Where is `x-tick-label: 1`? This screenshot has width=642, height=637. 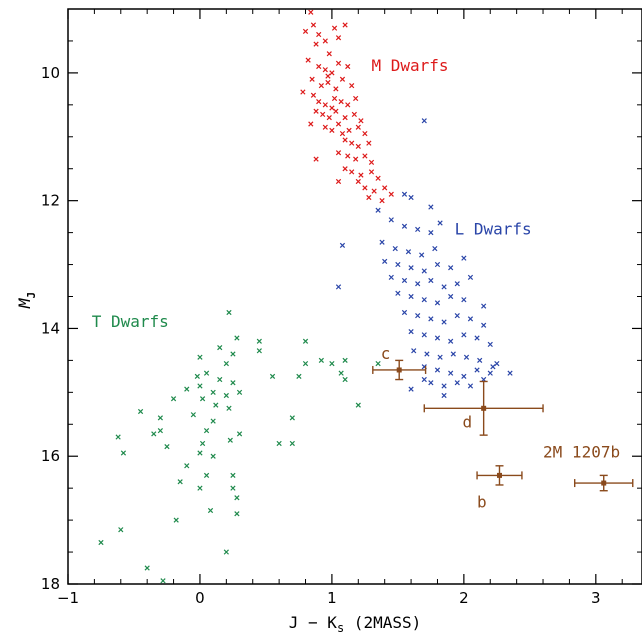 x-tick-label: 1 is located at coordinates (332, 598).